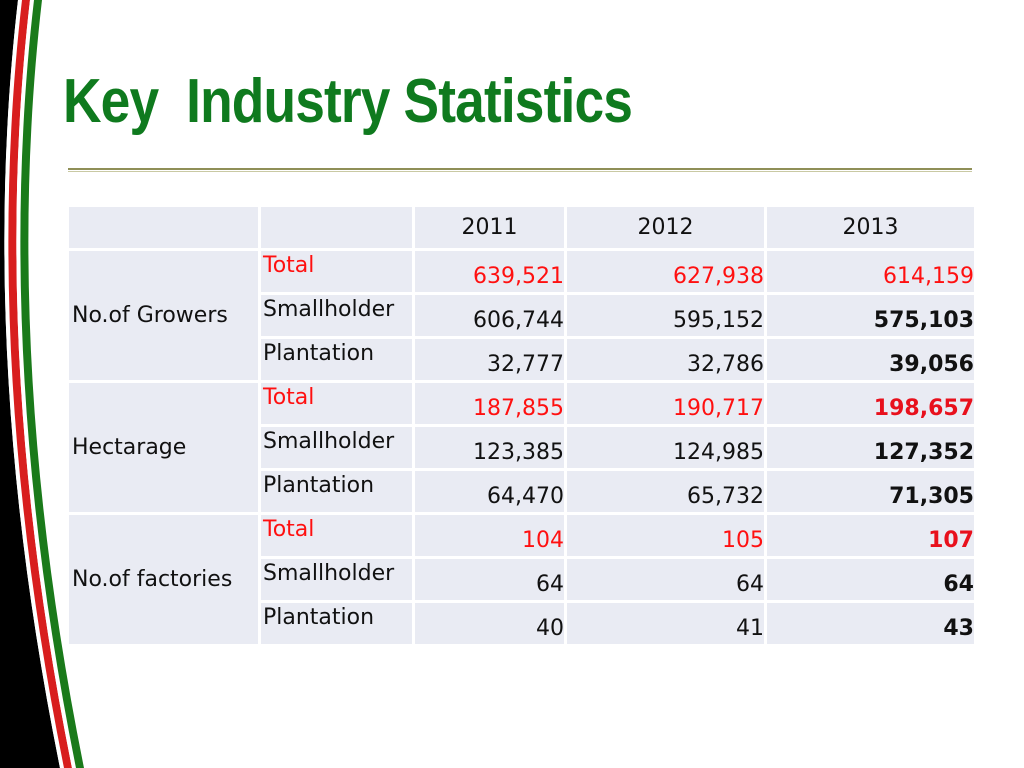 This screenshot has width=1024, height=768. What do you see at coordinates (489, 535) in the screenshot?
I see `table-cell: 104` at bounding box center [489, 535].